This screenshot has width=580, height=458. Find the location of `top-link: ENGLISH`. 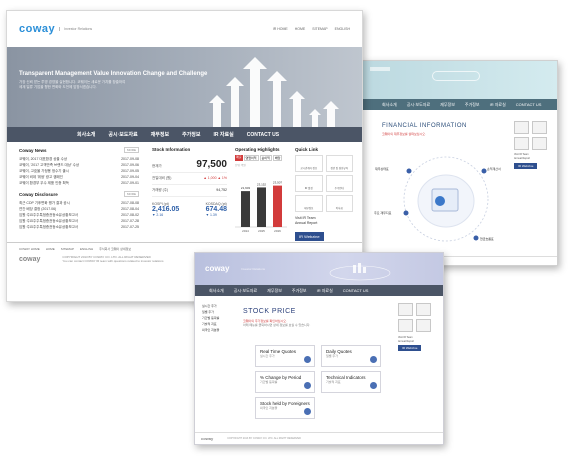

top-link: ENGLISH is located at coordinates (342, 29).